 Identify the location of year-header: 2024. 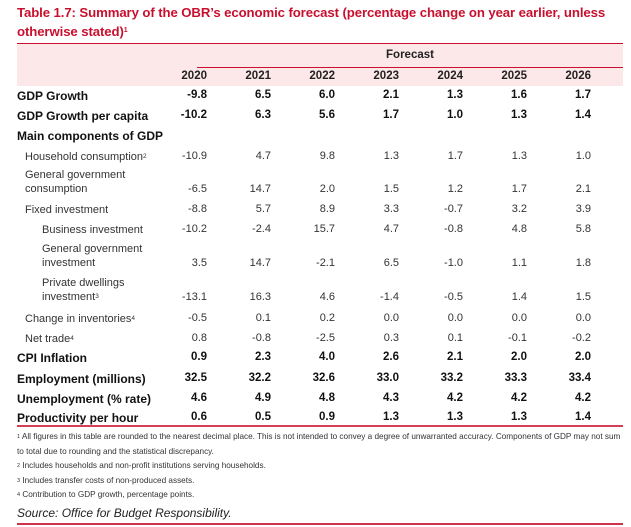
(450, 76).